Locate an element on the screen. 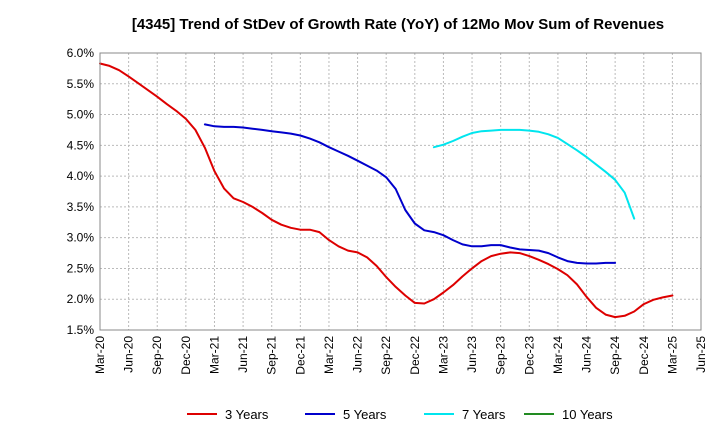 Image resolution: width=720 pixels, height=440 pixels. series-line-7-years is located at coordinates (534, 174).